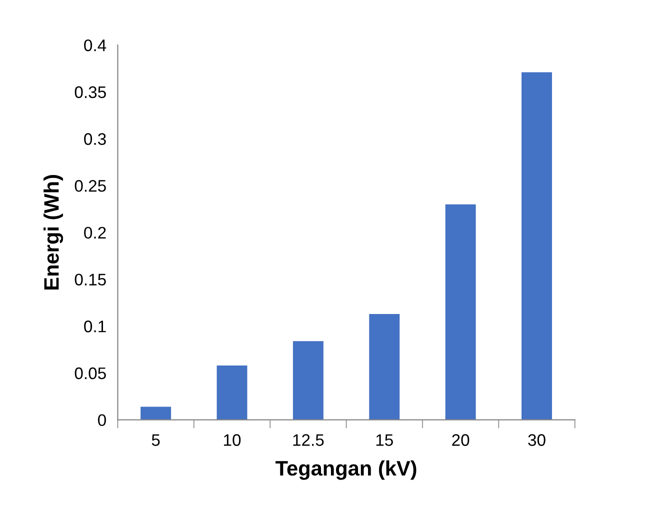 The height and width of the screenshot is (512, 654). I want to click on y-tick-label: 0.35, so click(90, 92).